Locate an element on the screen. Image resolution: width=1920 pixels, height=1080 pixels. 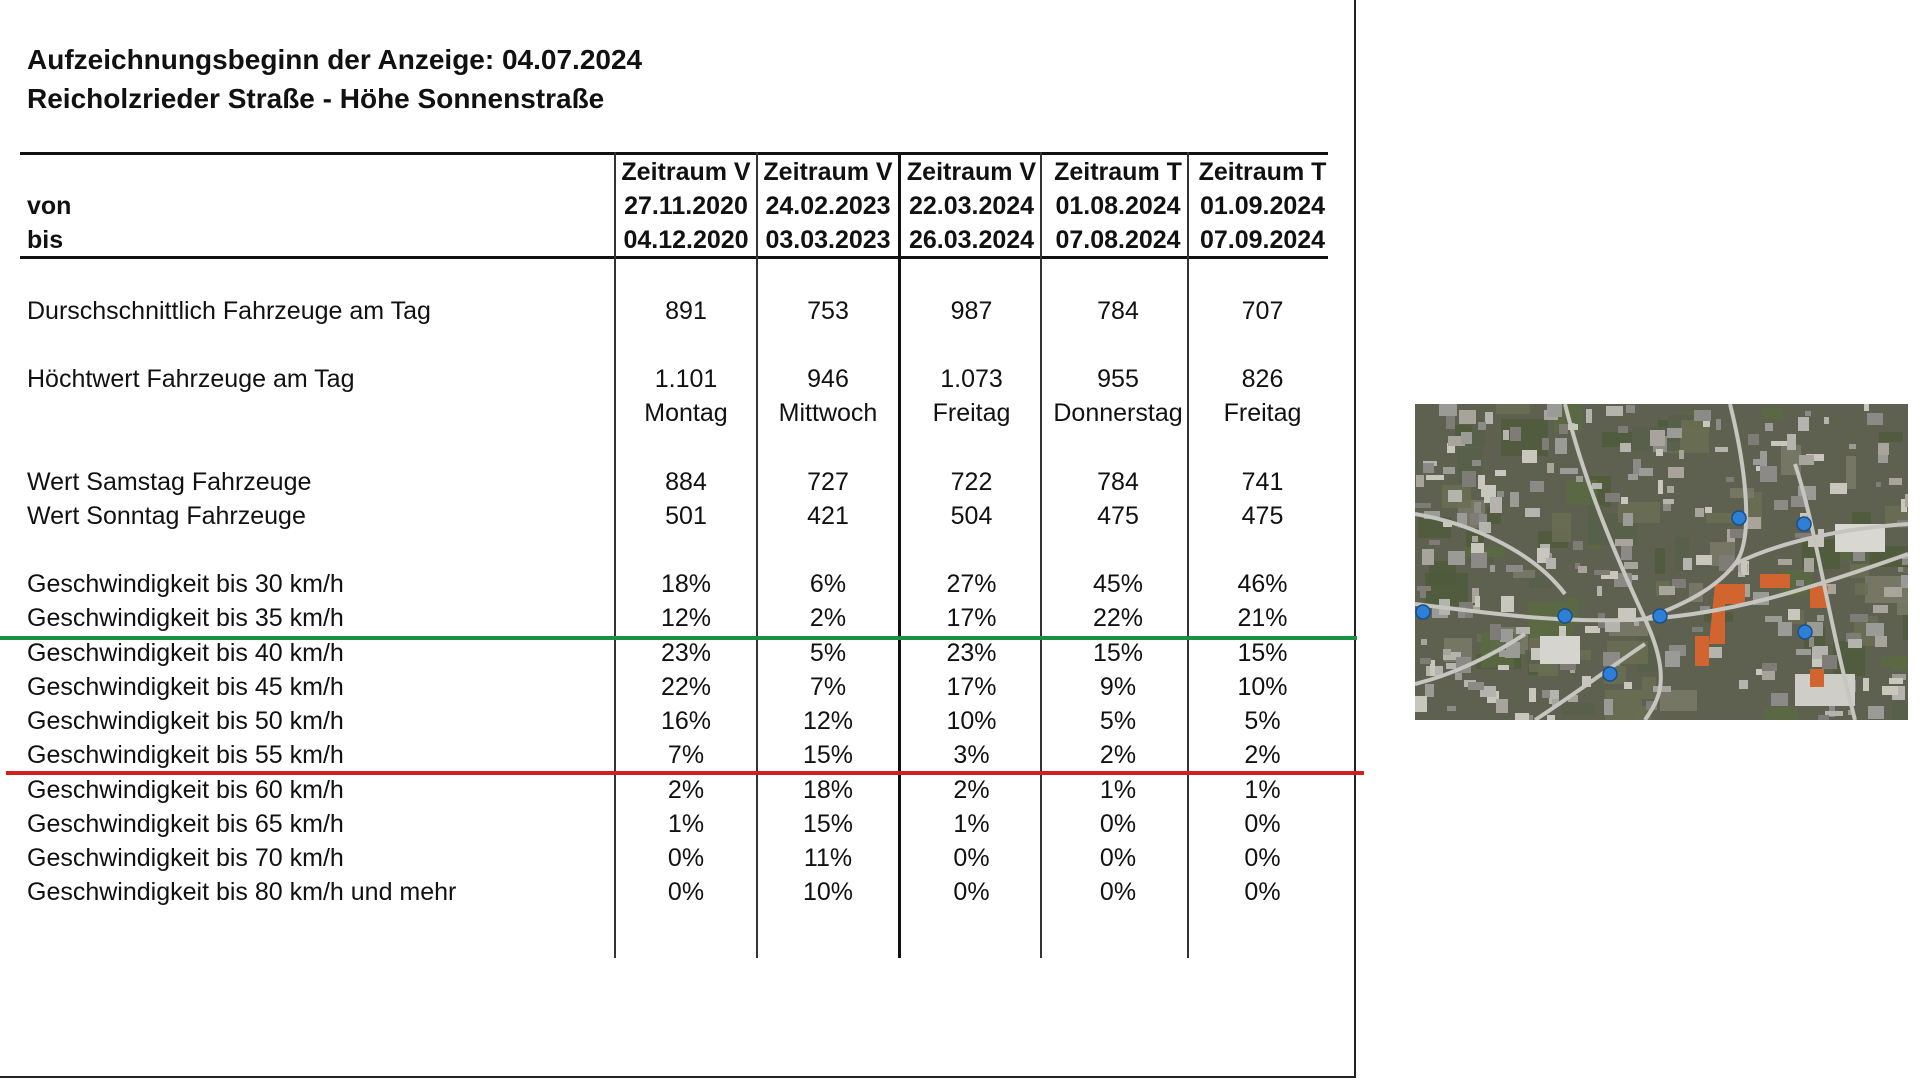
table-cell: 741 is located at coordinates (1262, 482).